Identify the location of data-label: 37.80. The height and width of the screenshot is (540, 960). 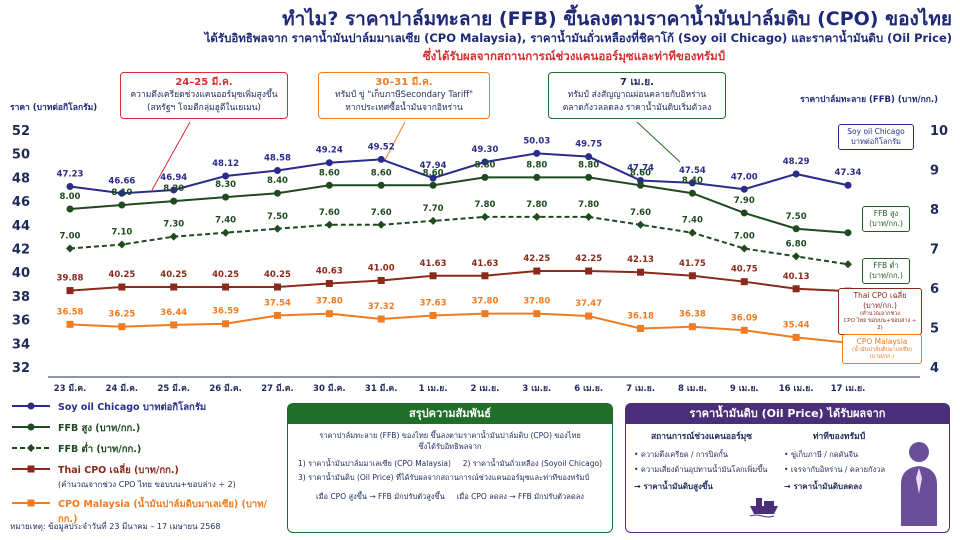
(536, 302).